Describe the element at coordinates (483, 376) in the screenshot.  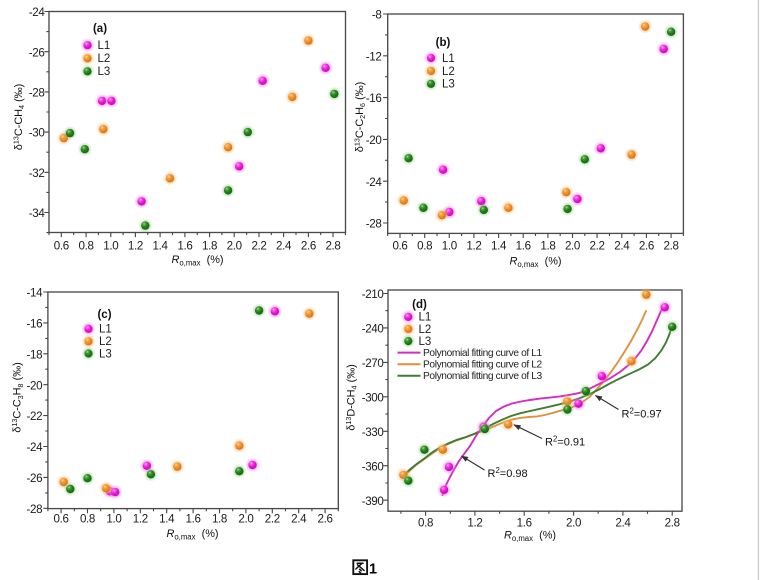
I see `svg-text: Polynomial fitting curve of L3` at that location.